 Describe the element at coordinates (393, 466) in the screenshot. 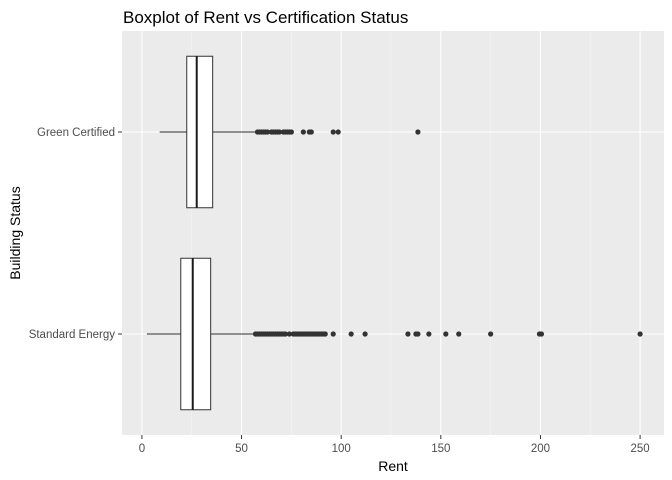

I see `x-axis-title: Rent` at that location.